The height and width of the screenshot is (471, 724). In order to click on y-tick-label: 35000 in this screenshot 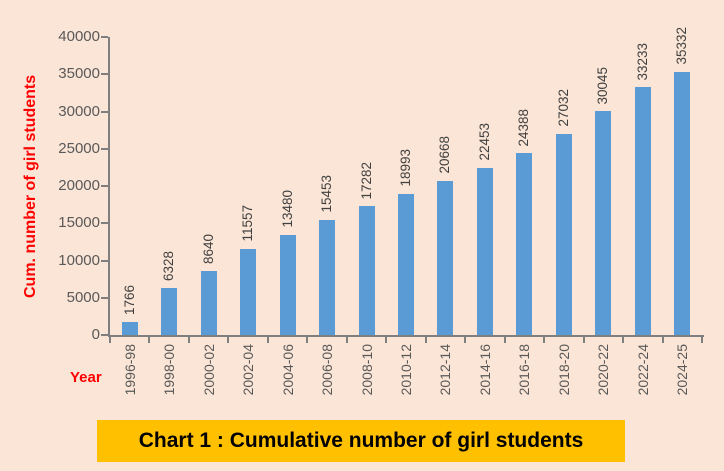, I will do `click(79, 74)`.